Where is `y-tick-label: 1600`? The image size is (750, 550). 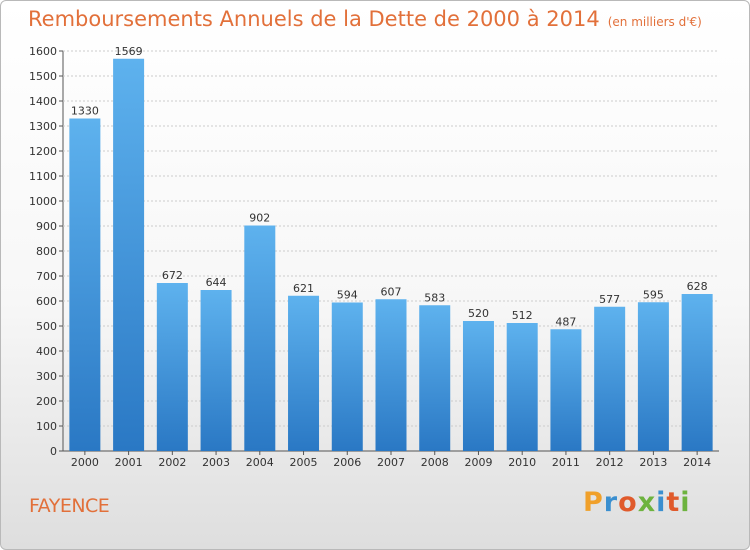 y-tick-label: 1600 is located at coordinates (43, 51).